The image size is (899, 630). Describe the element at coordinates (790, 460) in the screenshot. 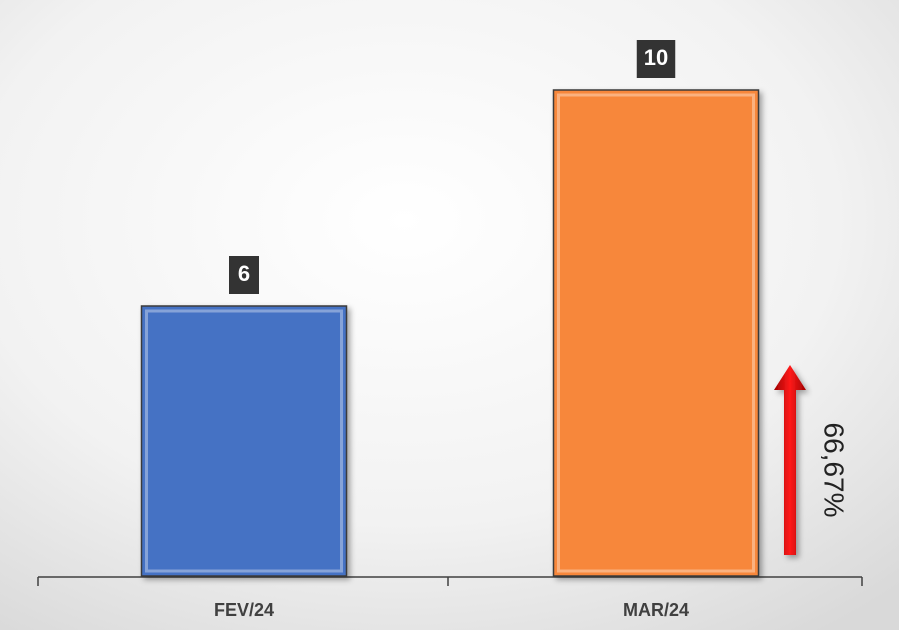

I see `increase-arrow` at that location.